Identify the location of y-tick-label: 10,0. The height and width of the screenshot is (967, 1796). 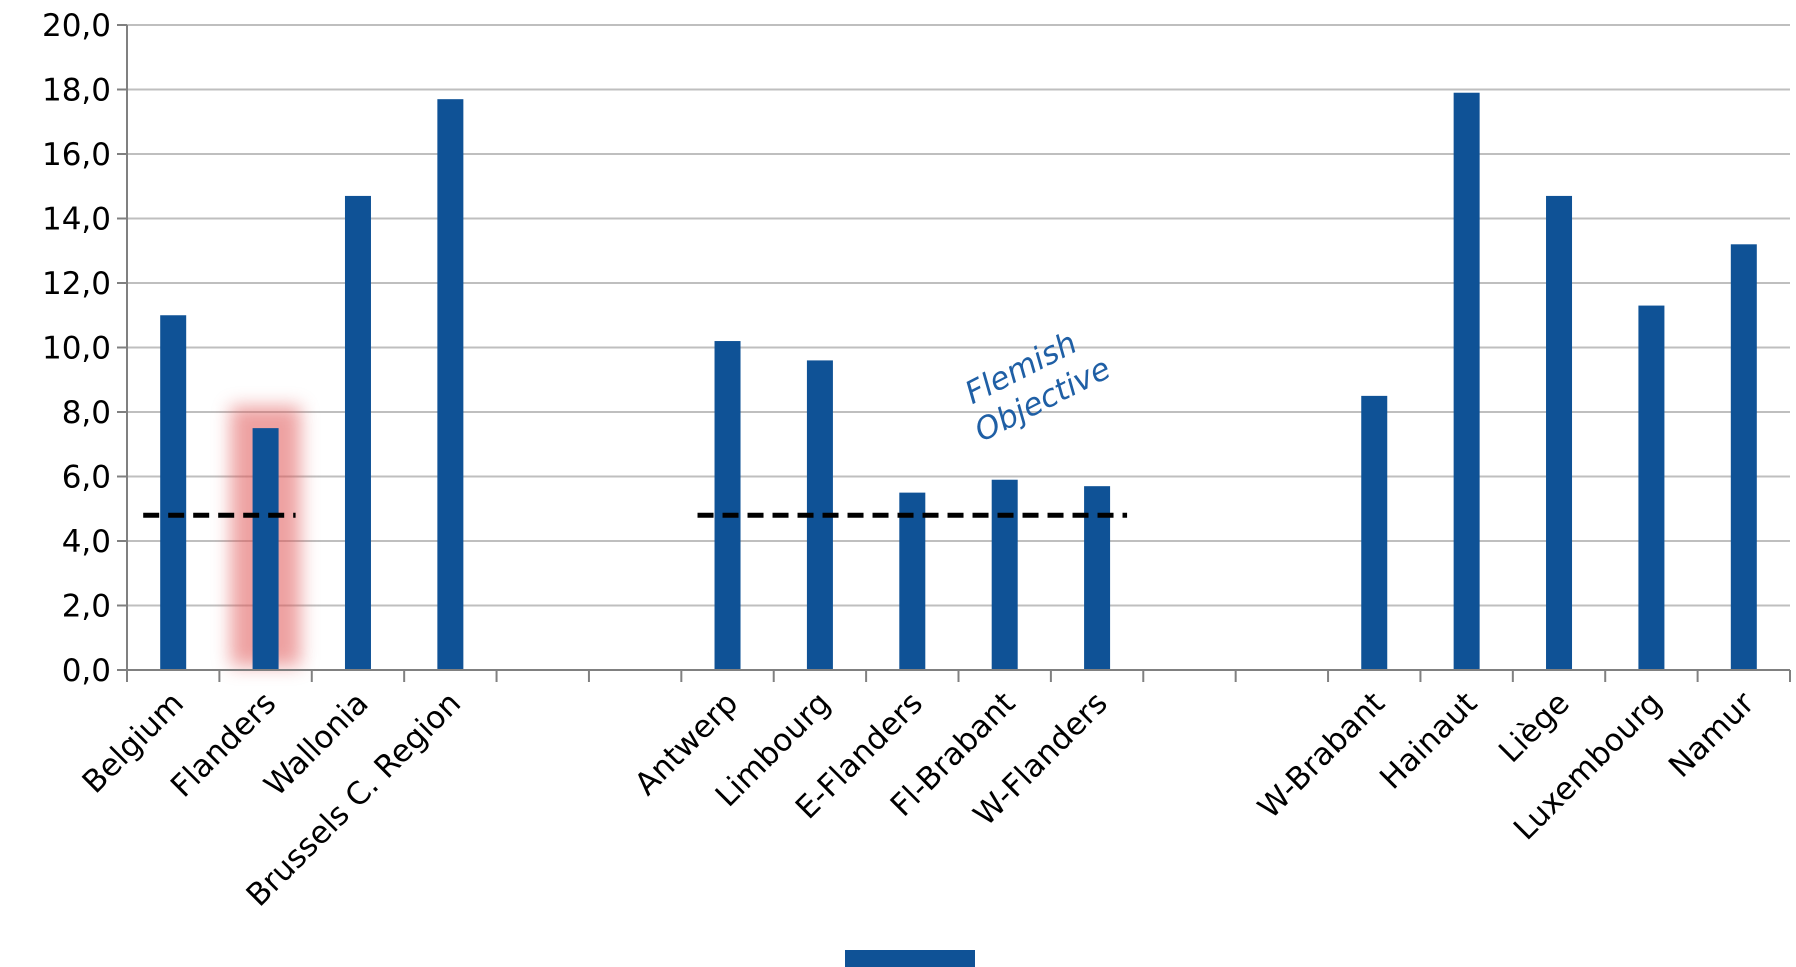
(76, 349).